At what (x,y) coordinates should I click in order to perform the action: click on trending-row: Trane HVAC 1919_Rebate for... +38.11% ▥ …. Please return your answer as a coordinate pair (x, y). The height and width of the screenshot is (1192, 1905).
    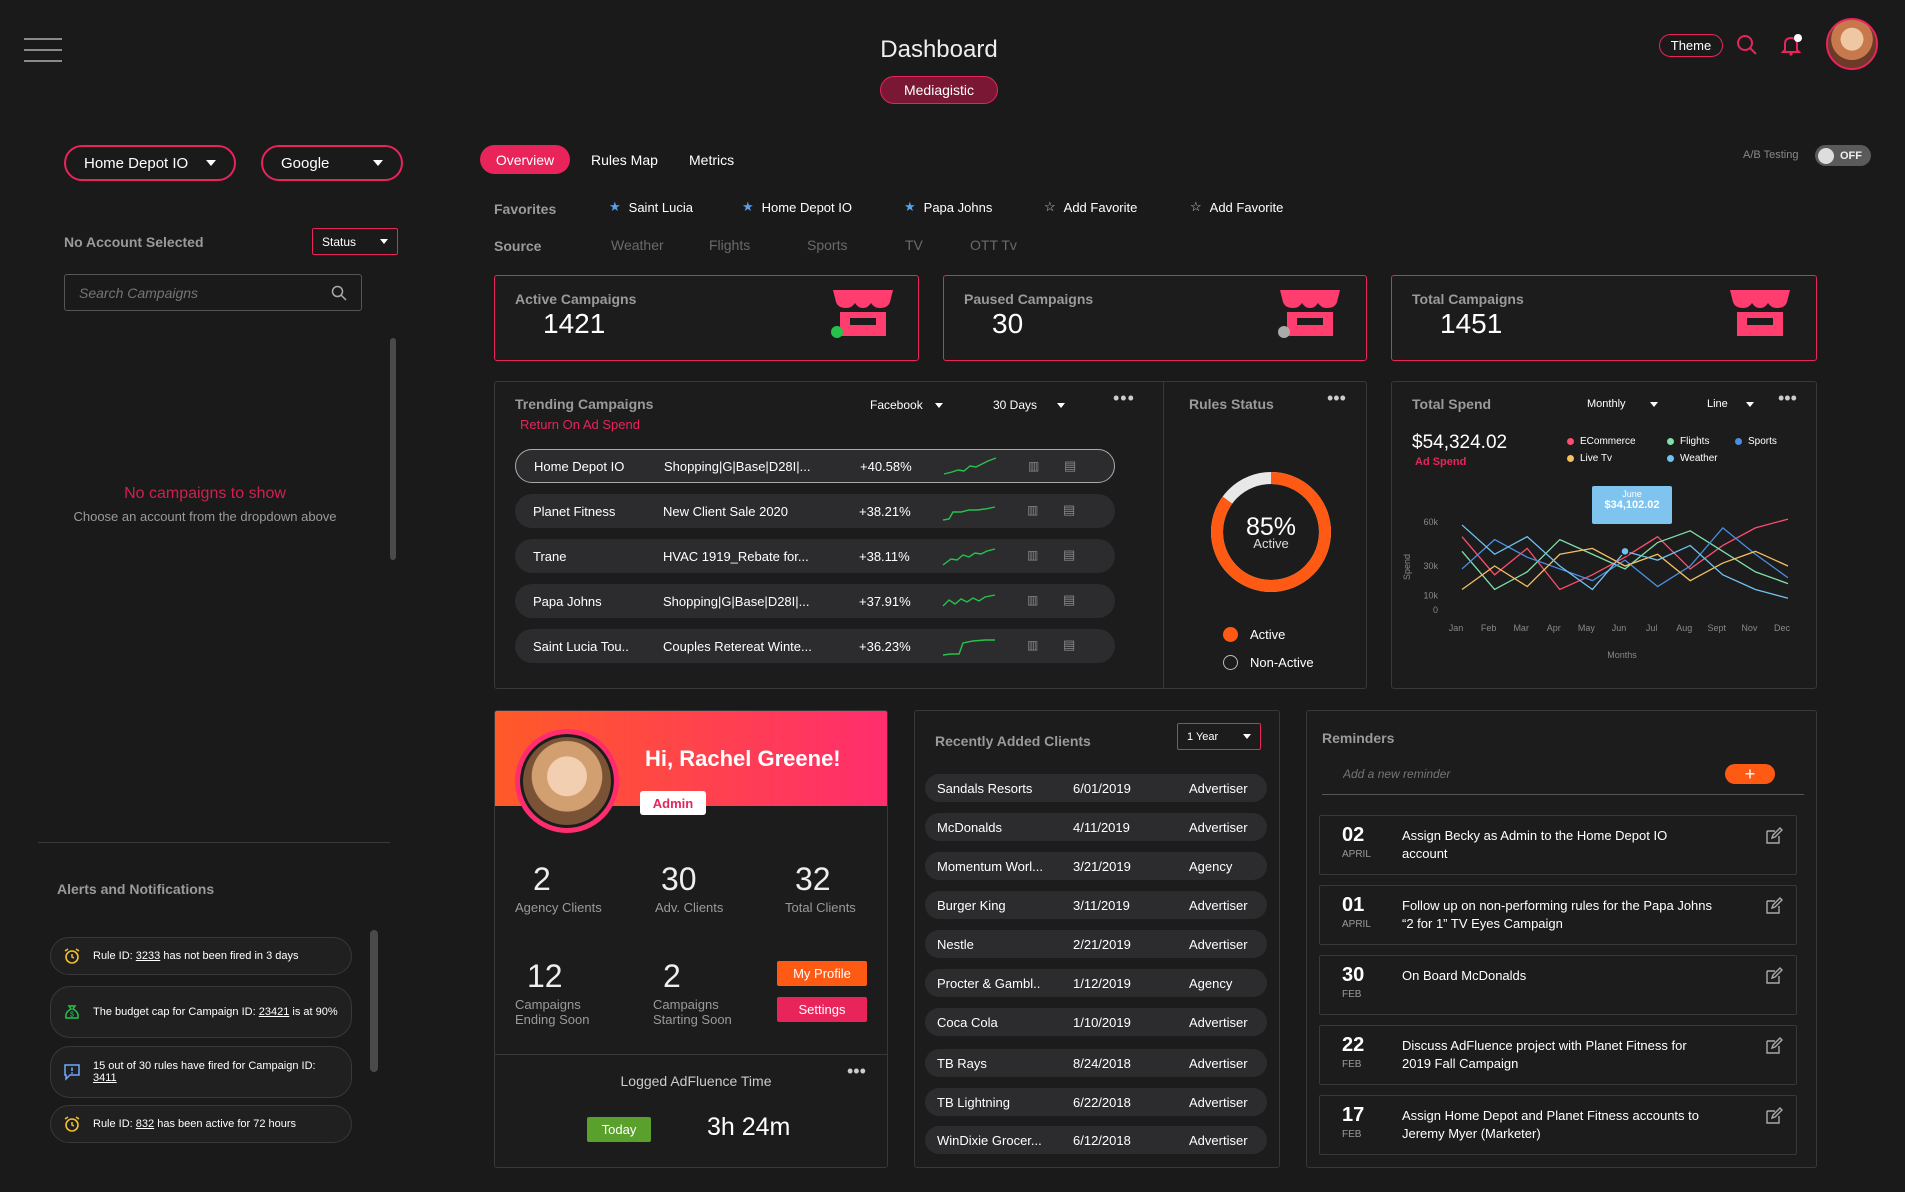
    Looking at the image, I should click on (815, 556).